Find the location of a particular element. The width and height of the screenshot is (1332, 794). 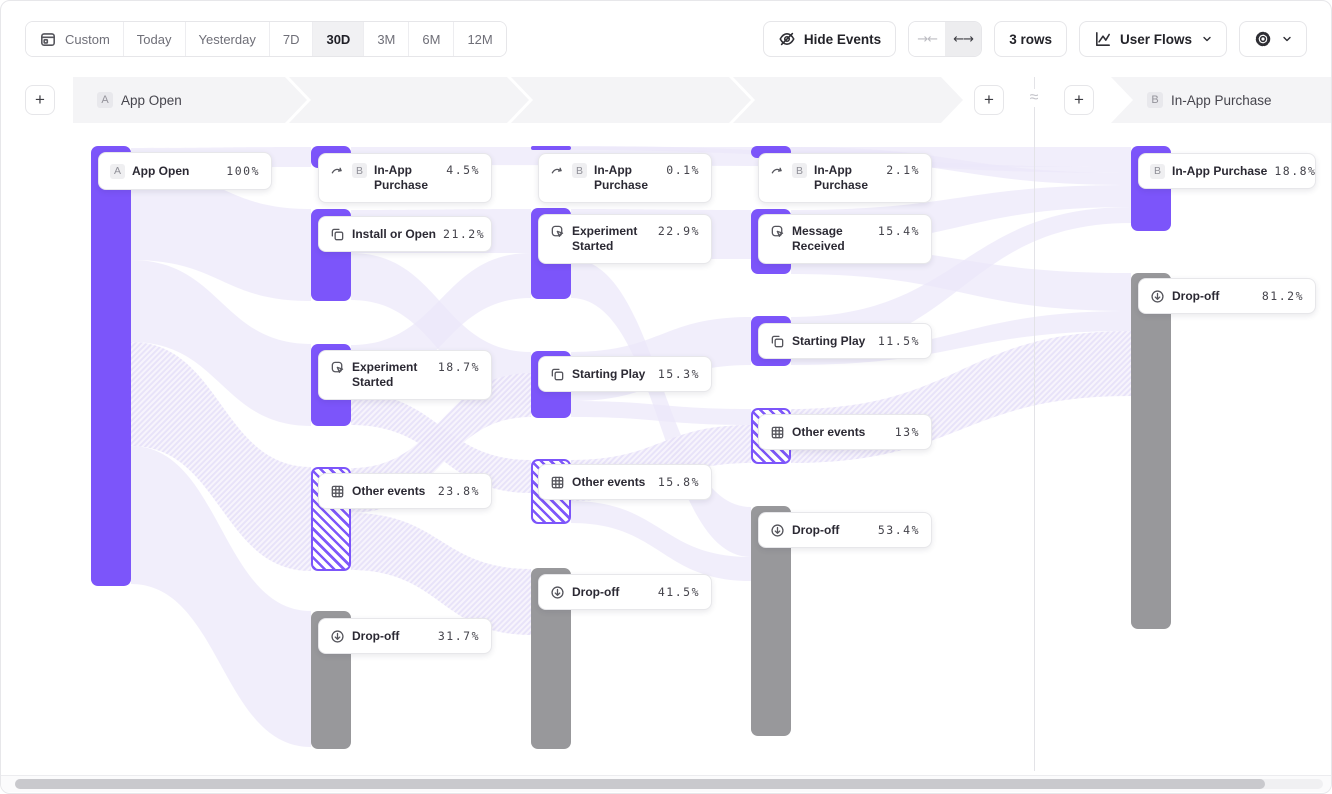

flow-node-card: B In-App Purchase 2.1% is located at coordinates (845, 178).